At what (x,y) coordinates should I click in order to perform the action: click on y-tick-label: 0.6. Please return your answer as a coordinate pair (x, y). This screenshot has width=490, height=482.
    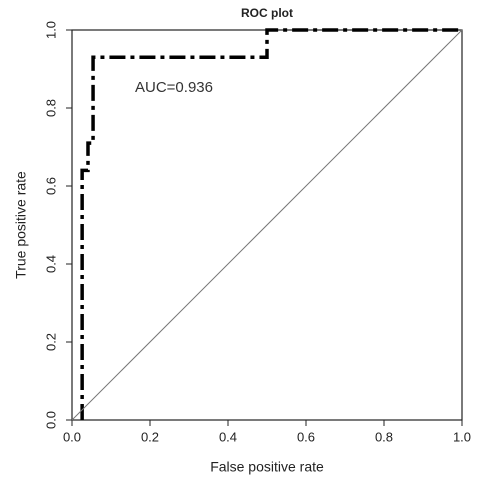
    Looking at the image, I should click on (50, 186).